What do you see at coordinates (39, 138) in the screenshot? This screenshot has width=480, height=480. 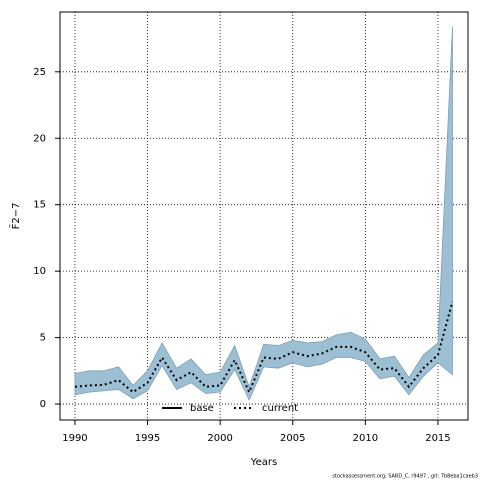 I see `y-tick-label: 20` at bounding box center [39, 138].